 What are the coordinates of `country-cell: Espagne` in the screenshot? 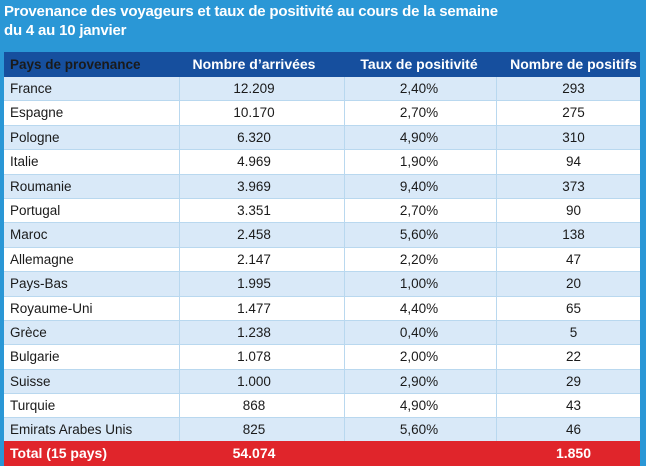 It's located at (37, 113).